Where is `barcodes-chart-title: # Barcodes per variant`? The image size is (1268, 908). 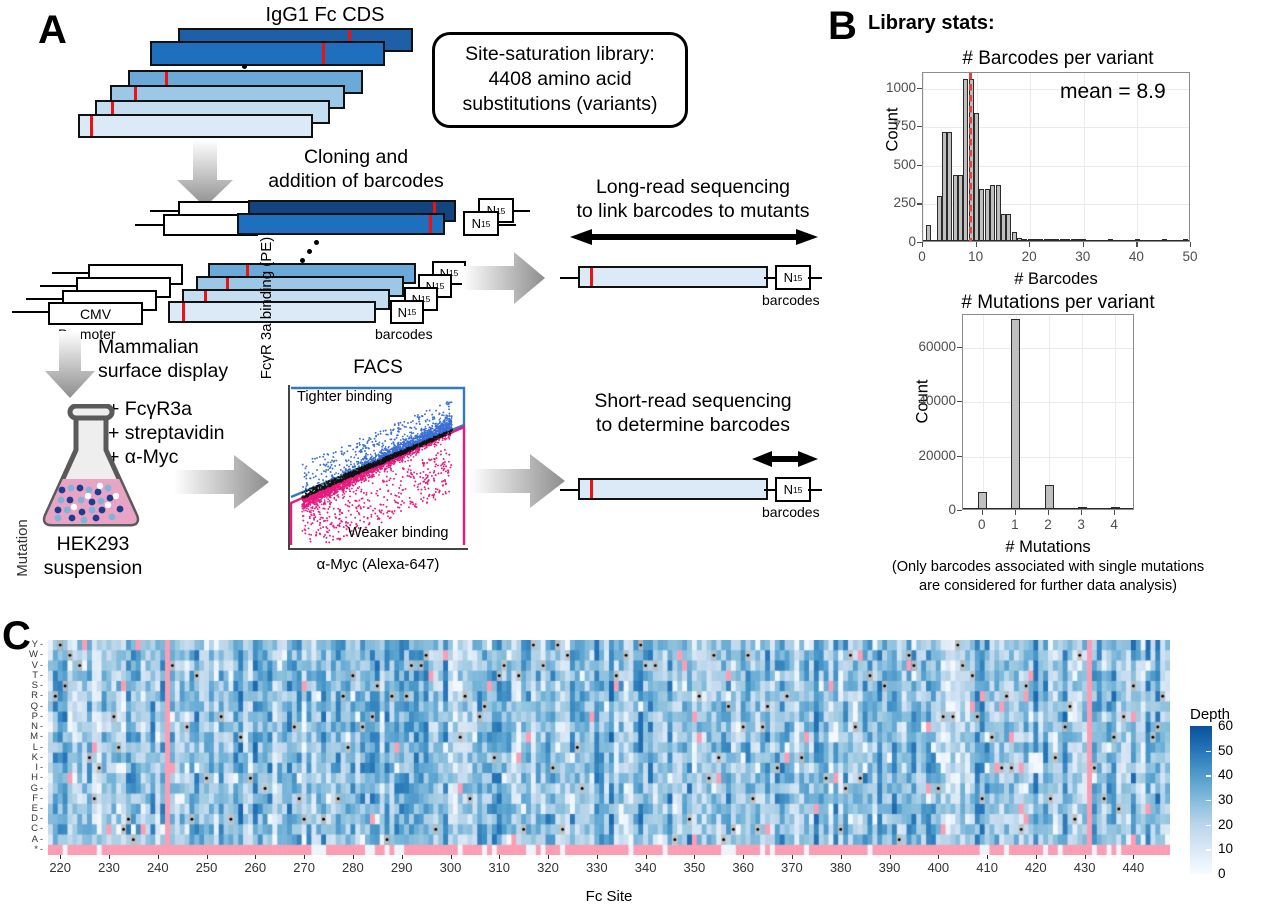 barcodes-chart-title: # Barcodes per variant is located at coordinates (1058, 58).